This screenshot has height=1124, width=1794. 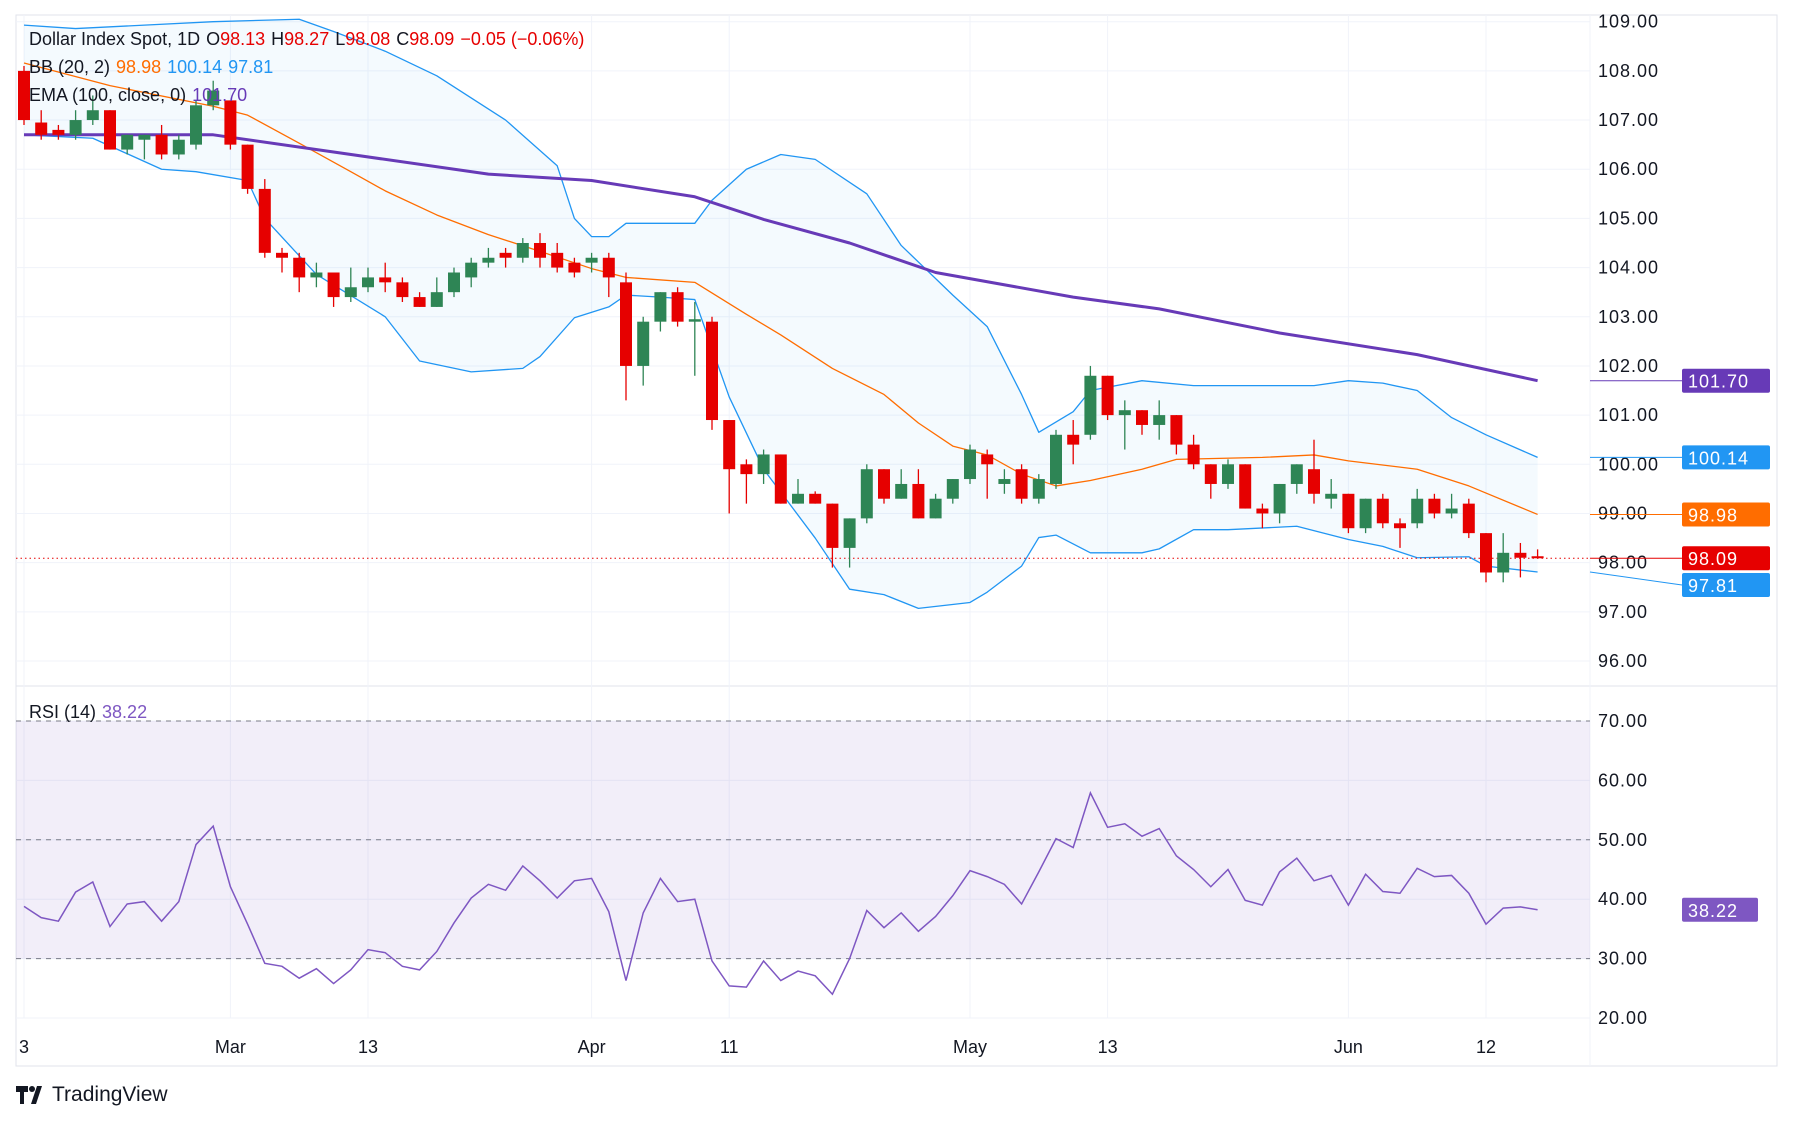 What do you see at coordinates (970, 1047) in the screenshot?
I see `x-tick-label: May` at bounding box center [970, 1047].